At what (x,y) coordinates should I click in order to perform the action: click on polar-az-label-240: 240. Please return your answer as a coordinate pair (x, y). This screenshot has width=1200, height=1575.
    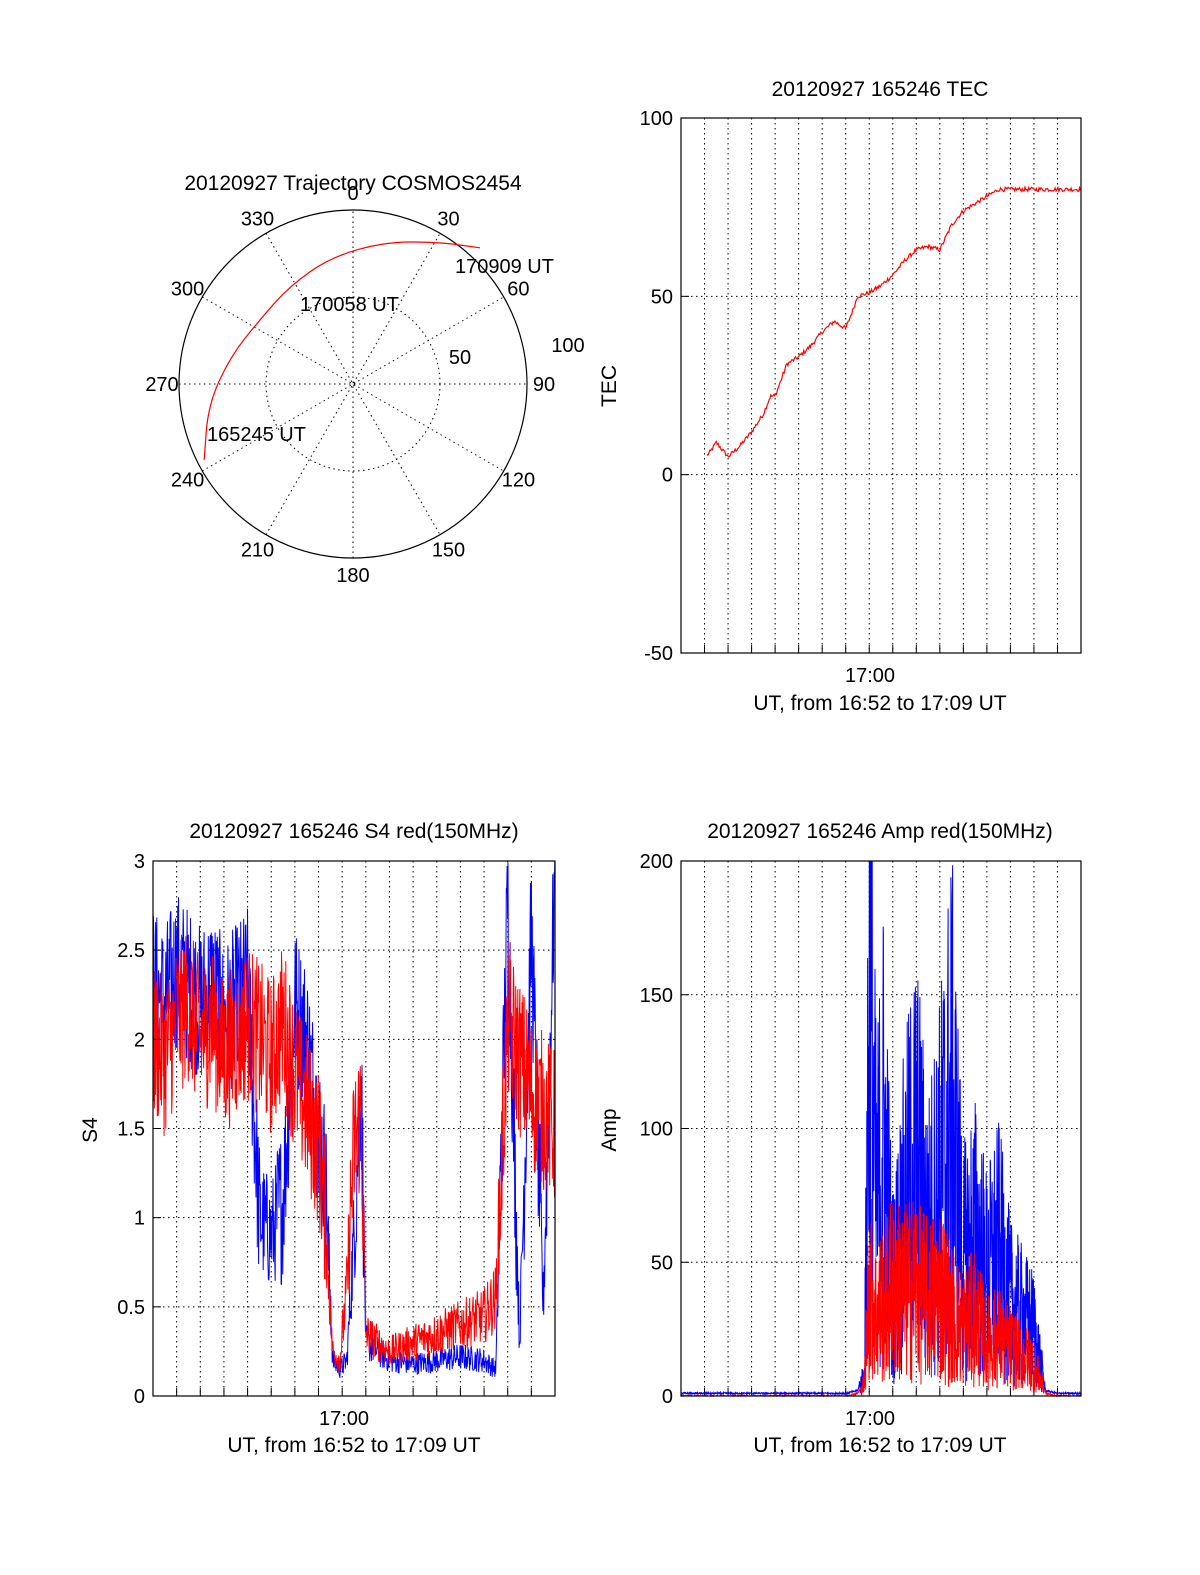
    Looking at the image, I should click on (187, 481).